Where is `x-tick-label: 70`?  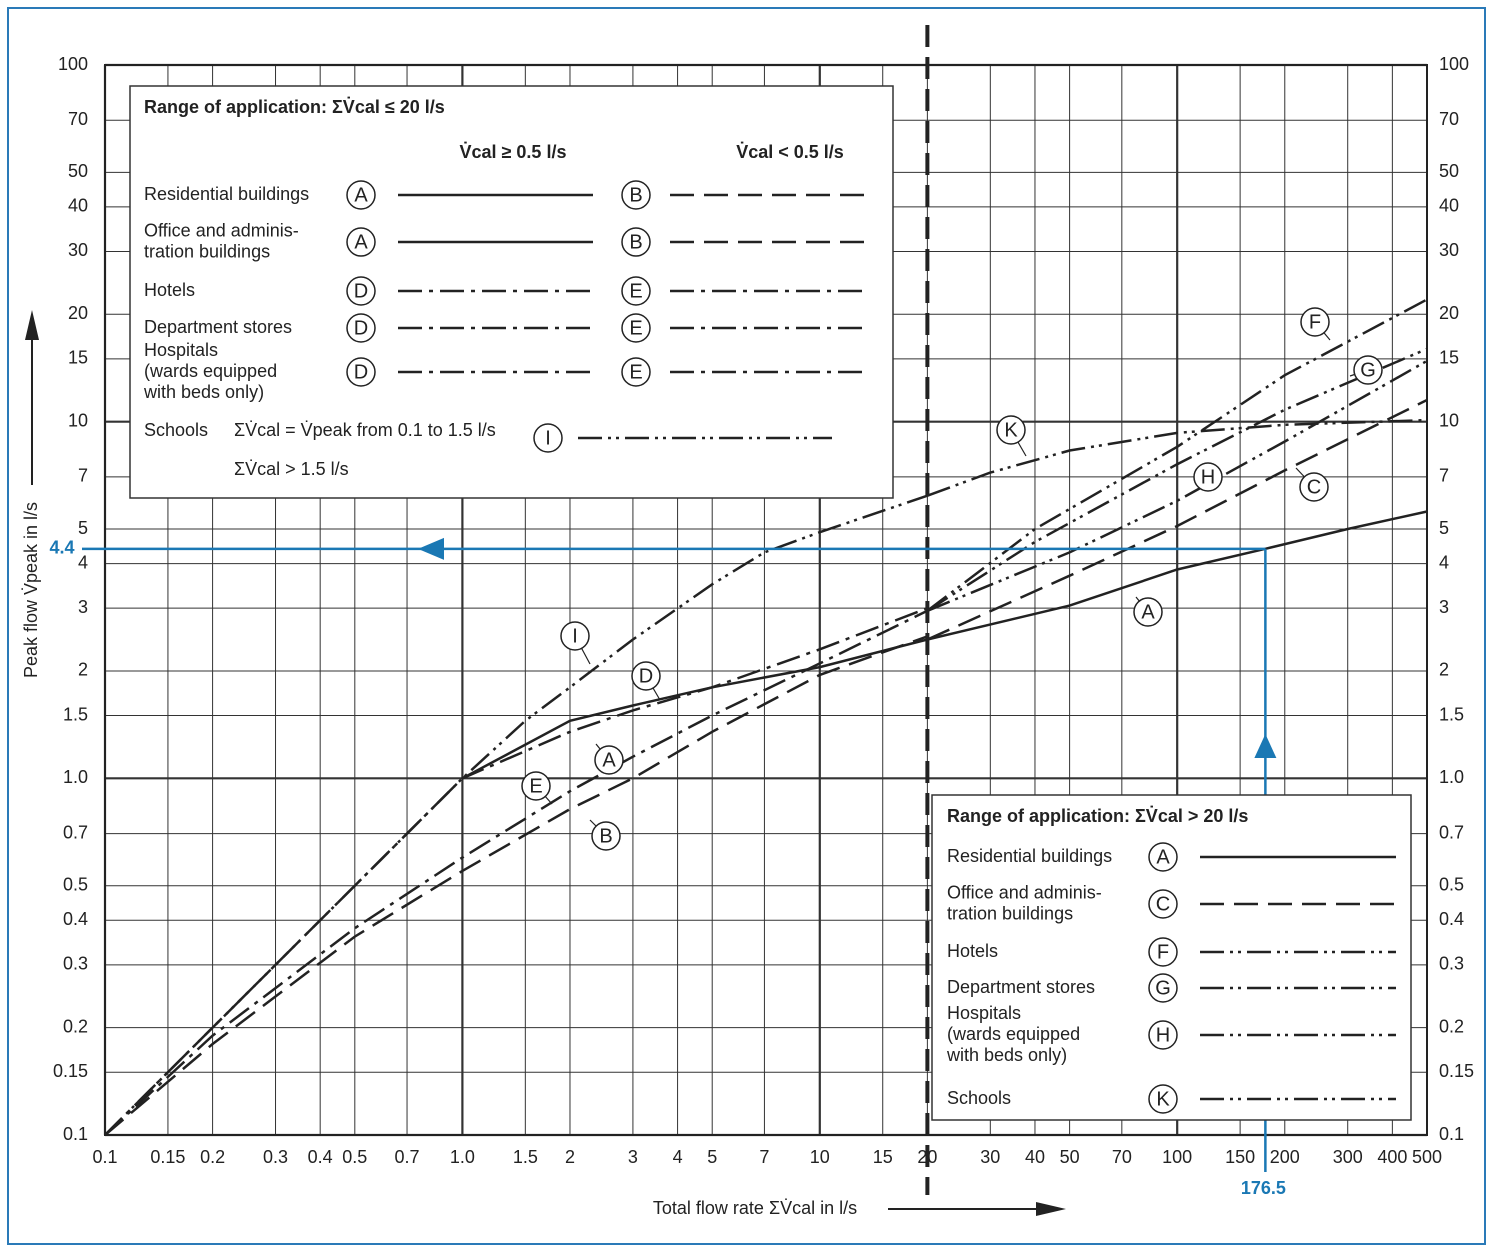 x-tick-label: 70 is located at coordinates (1122, 1157).